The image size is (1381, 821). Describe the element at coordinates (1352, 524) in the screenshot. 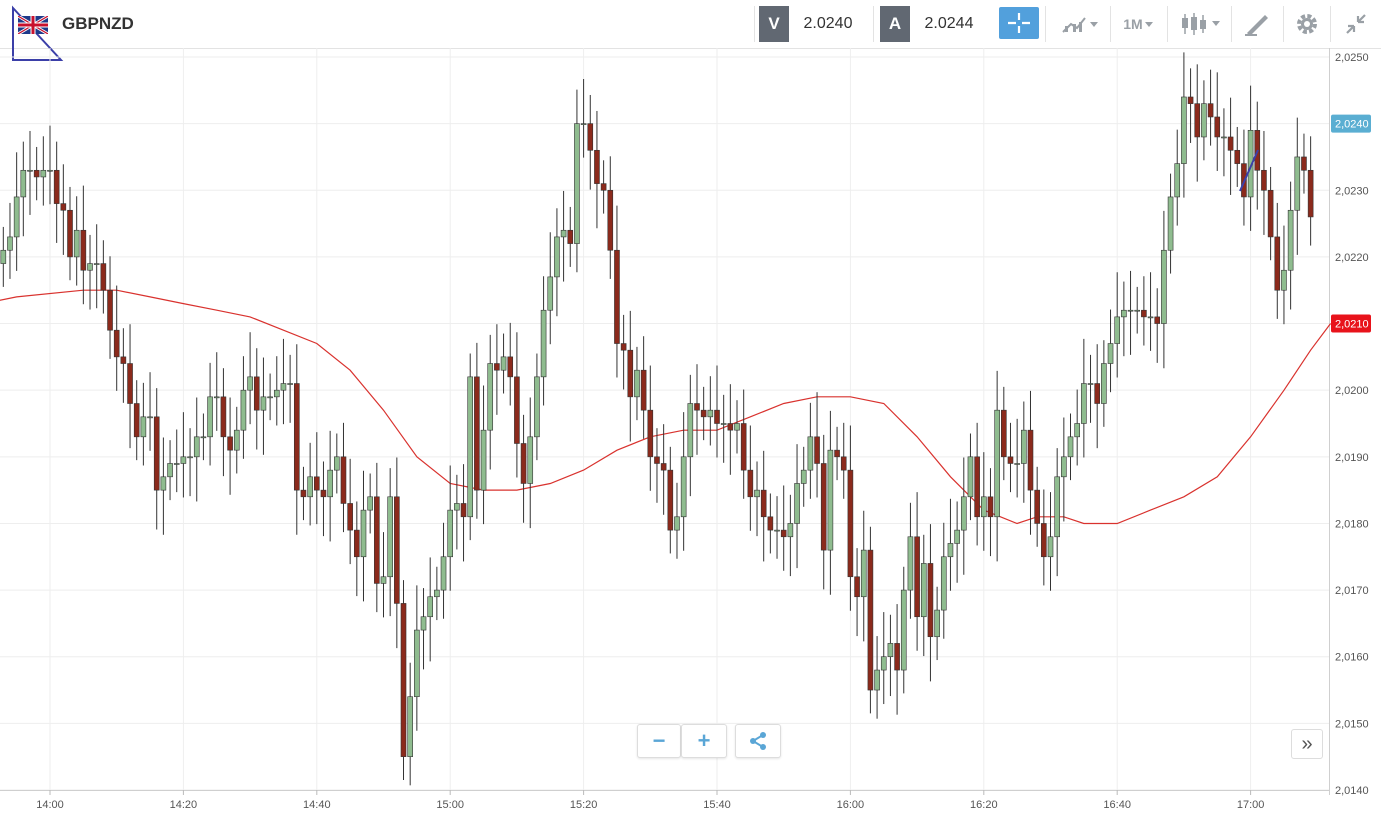

I see `y-tick-label: 2,0180` at that location.